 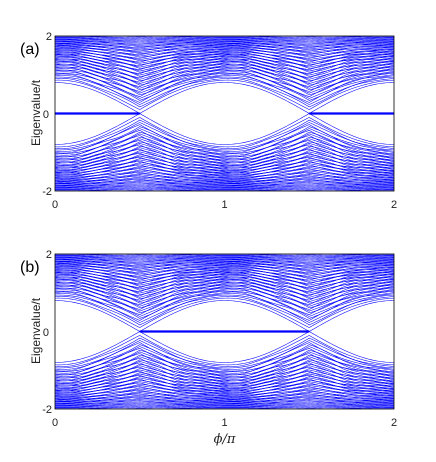 I want to click on y-tick-zero-a: 0, so click(x=46, y=115).